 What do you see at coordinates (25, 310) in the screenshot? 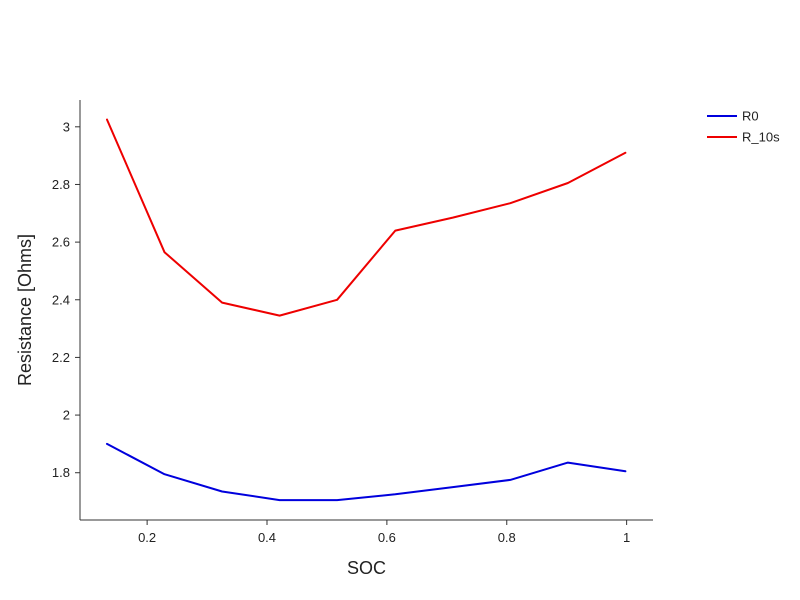
I see `y-axis-title: Resistance [Ohms]` at bounding box center [25, 310].